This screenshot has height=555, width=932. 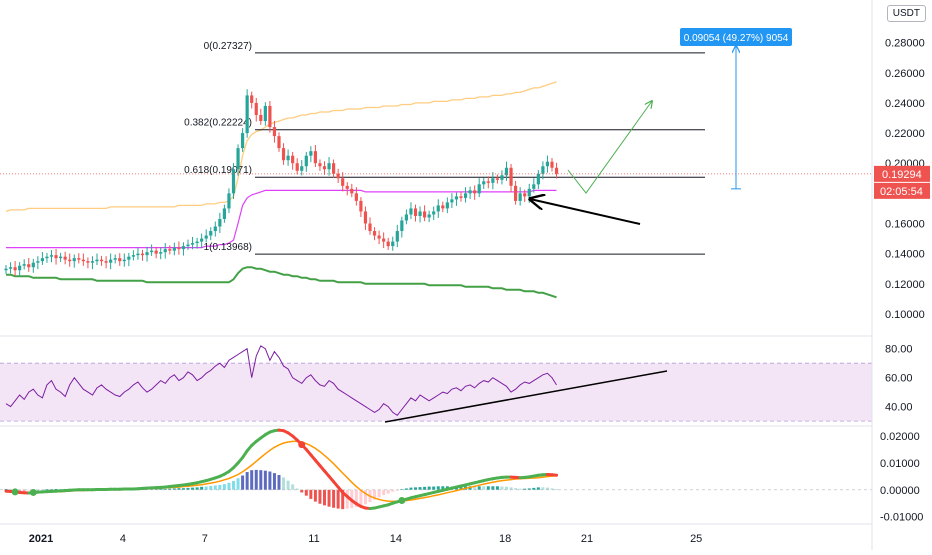 I want to click on x-tick-label: 14, so click(x=396, y=539).